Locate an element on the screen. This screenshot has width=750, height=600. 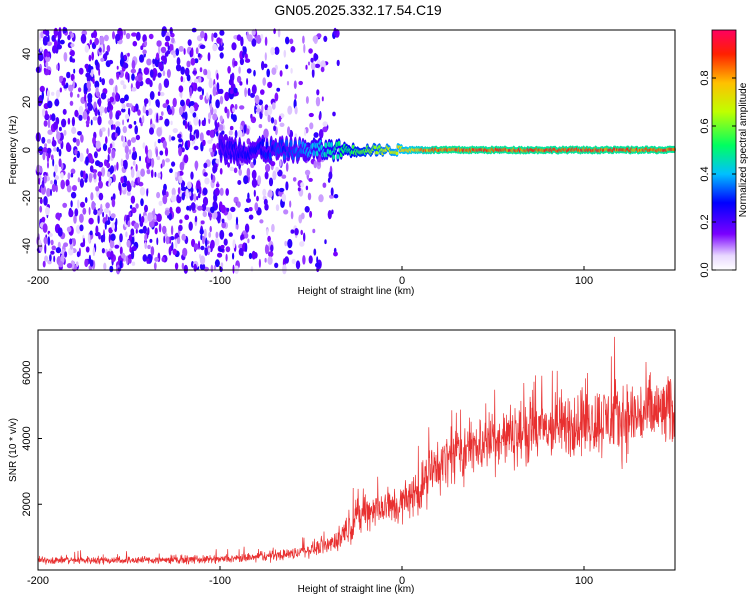
ridge-cell is located at coordinates (291, 143).